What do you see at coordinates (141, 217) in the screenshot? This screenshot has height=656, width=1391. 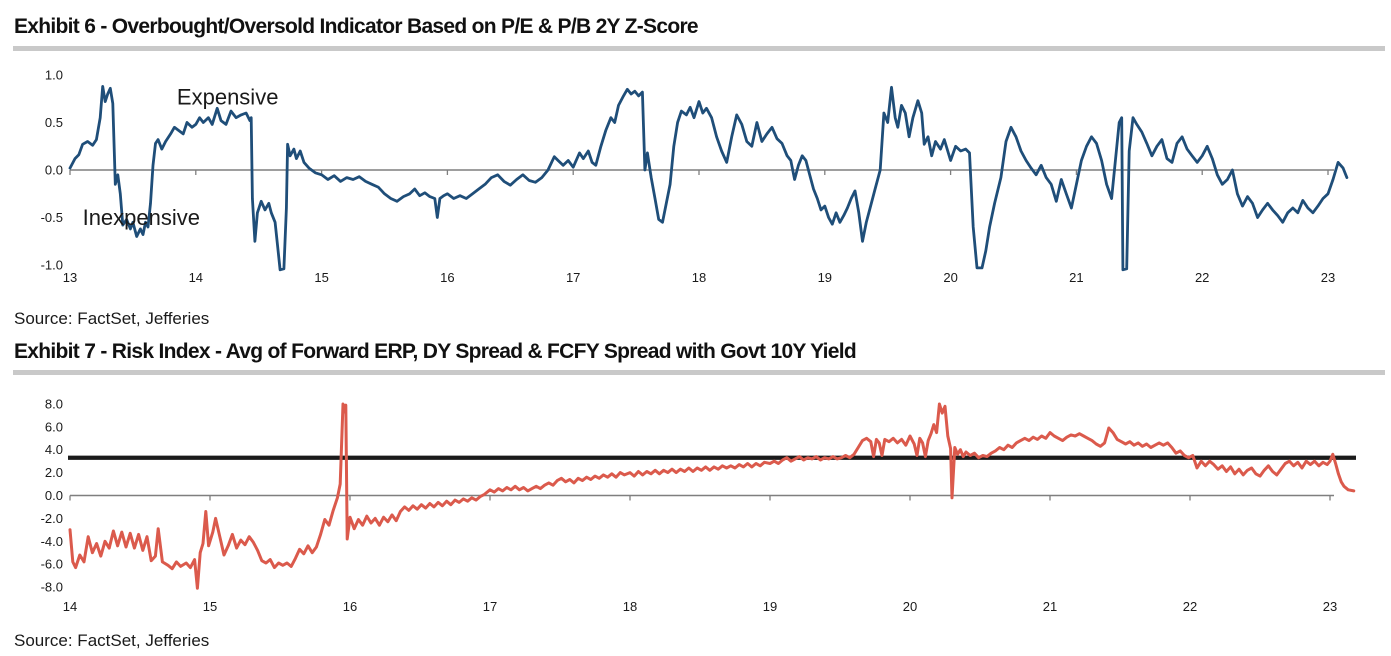 I see `annotation-inexpensive: Inexpensive` at bounding box center [141, 217].